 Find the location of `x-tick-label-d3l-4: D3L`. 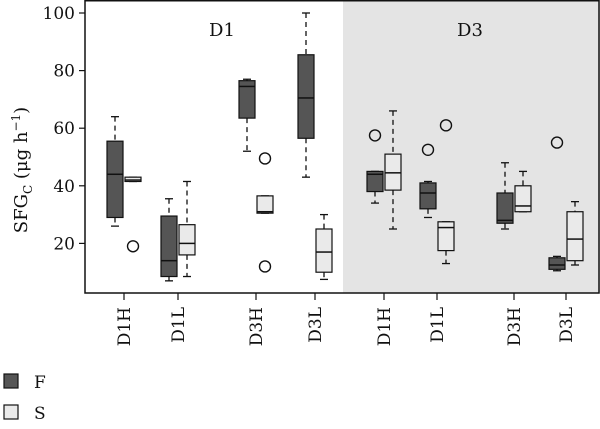

x-tick-label-d3l-4: D3L is located at coordinates (316, 325).